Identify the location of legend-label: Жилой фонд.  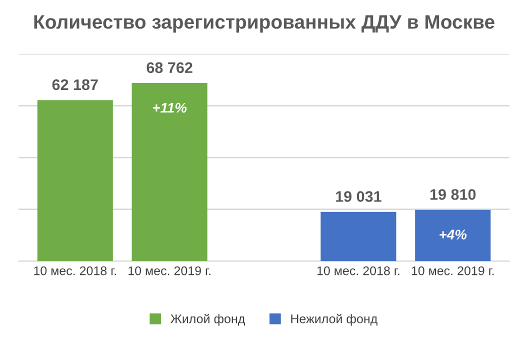
(207, 320).